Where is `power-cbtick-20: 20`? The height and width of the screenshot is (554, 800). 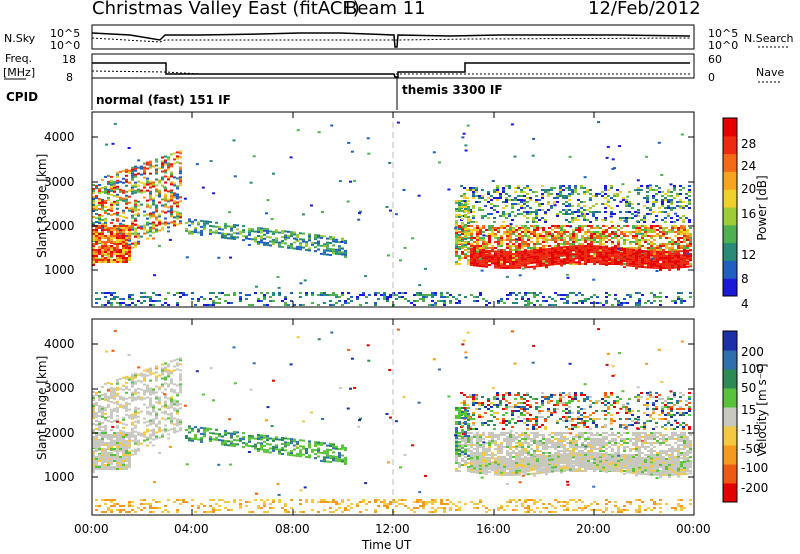
power-cbtick-20: 20 is located at coordinates (749, 189).